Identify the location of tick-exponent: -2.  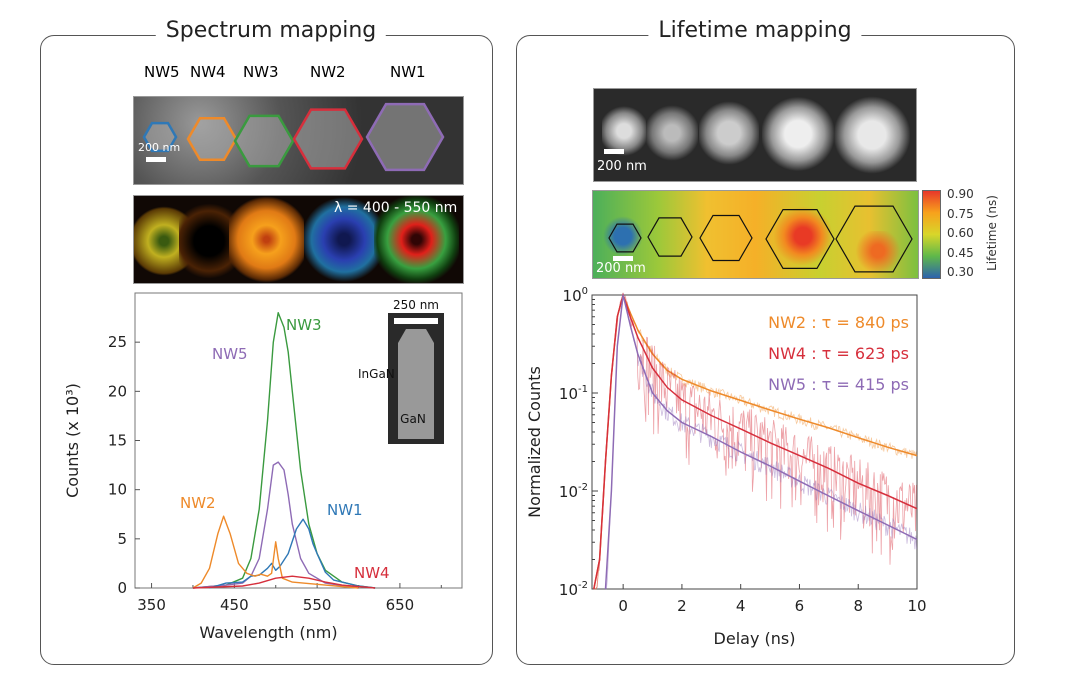
(583, 487).